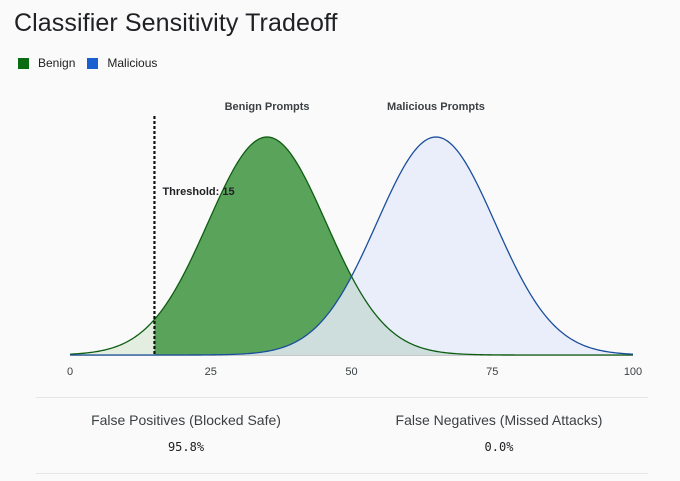 Image resolution: width=680 pixels, height=481 pixels. Describe the element at coordinates (351, 372) in the screenshot. I see `x-tick-label: 50` at that location.